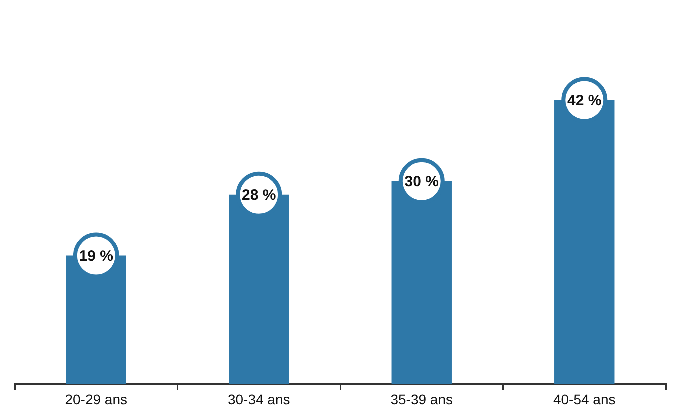 Image resolution: width=681 pixels, height=411 pixels. Describe the element at coordinates (585, 101) in the screenshot. I see `data-label: 42 %` at that location.